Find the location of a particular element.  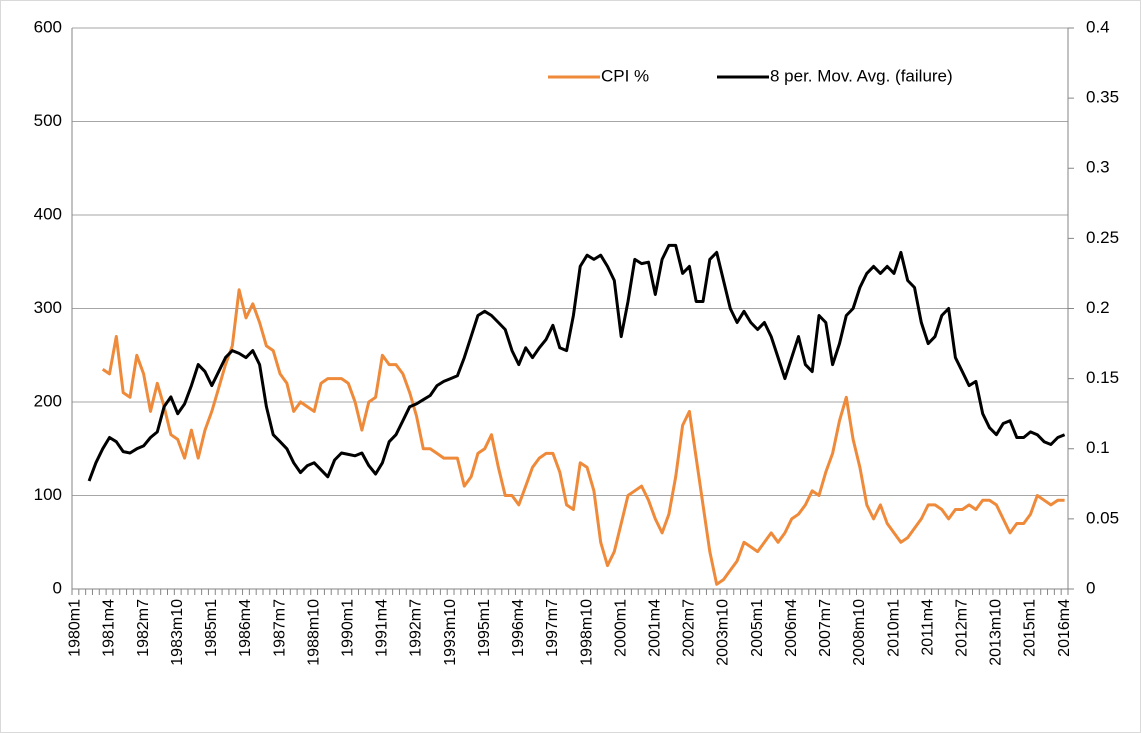

x-tick-label: 1997m7 is located at coordinates (552, 628).